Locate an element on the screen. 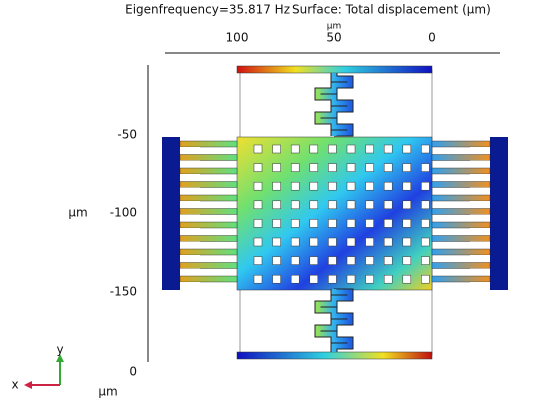 This screenshot has height=401, width=533. bottom-tick: 0 is located at coordinates (133, 372).